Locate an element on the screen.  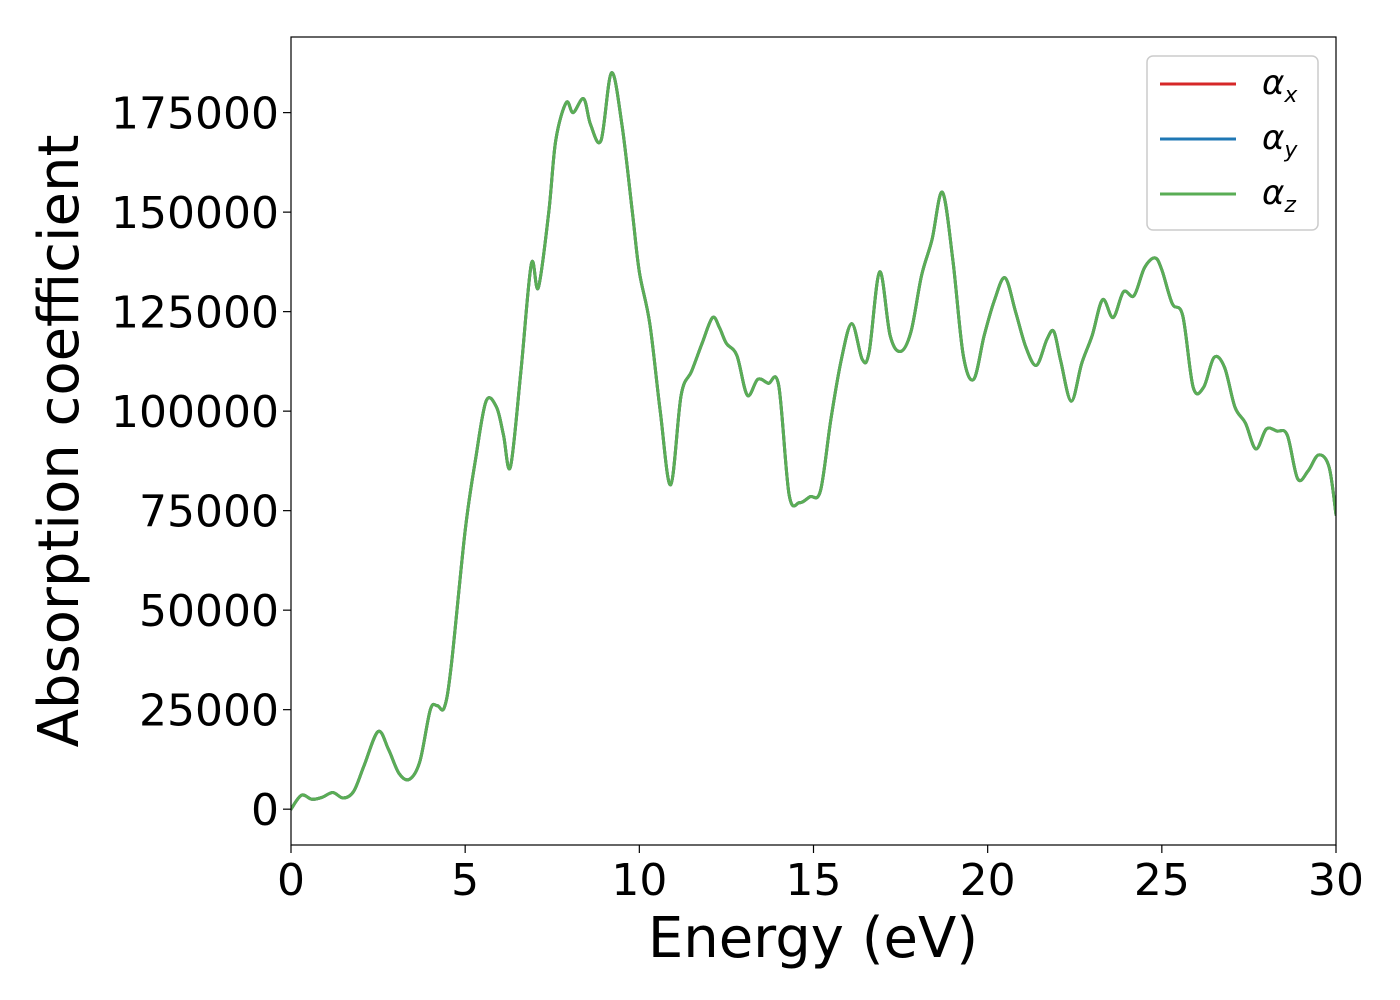
y-tick-label: 125000 is located at coordinates (195, 313).